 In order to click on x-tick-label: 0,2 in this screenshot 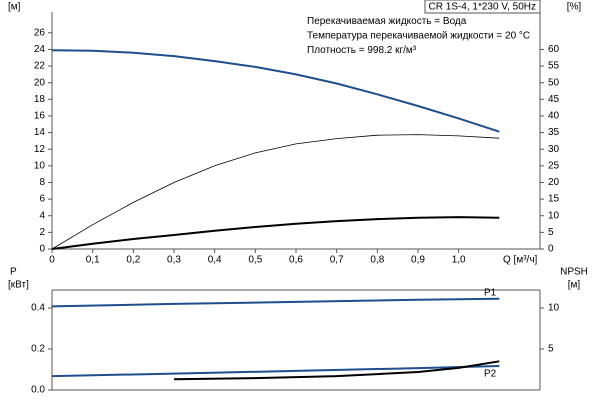, I will do `click(133, 260)`.